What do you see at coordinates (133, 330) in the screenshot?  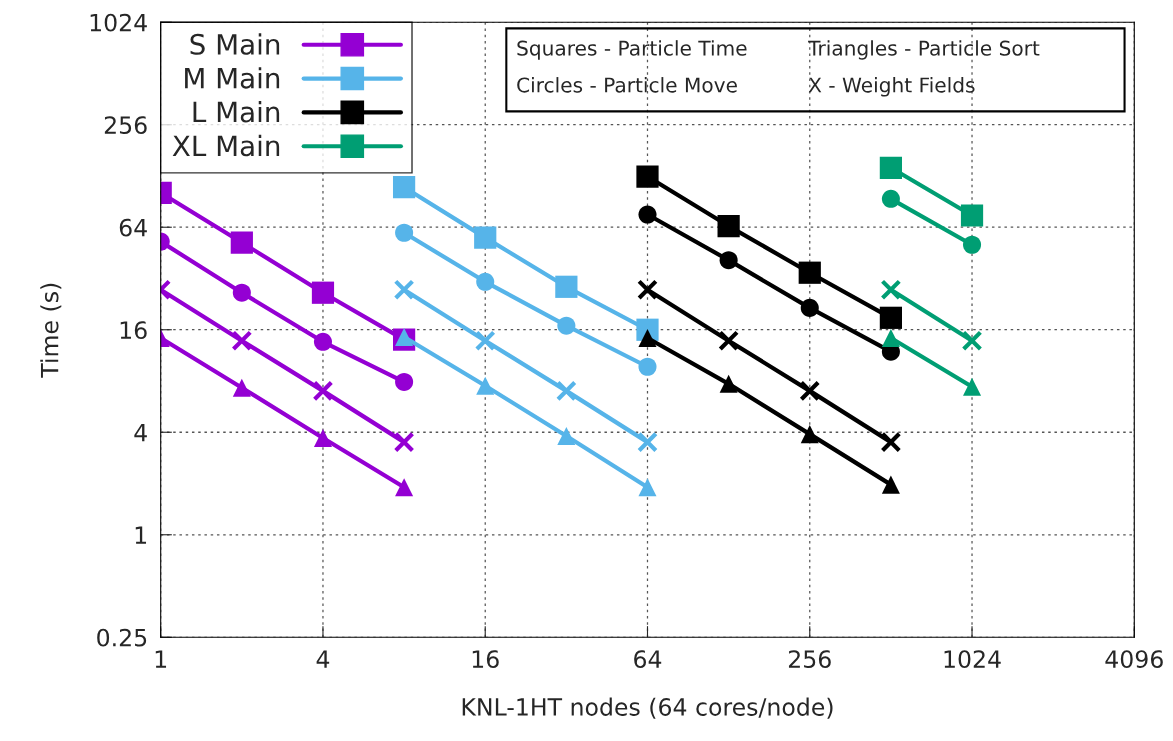 I see `y-tick-label: 16` at bounding box center [133, 330].